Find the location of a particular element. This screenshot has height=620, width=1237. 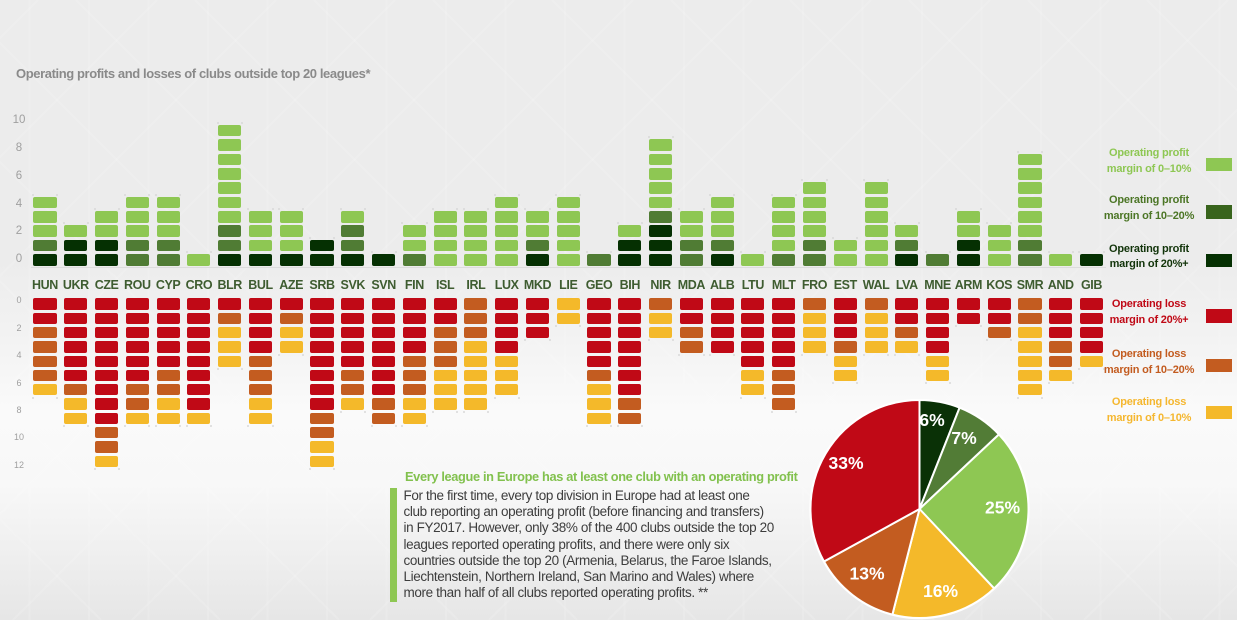

svg-text: 33% is located at coordinates (845, 463).